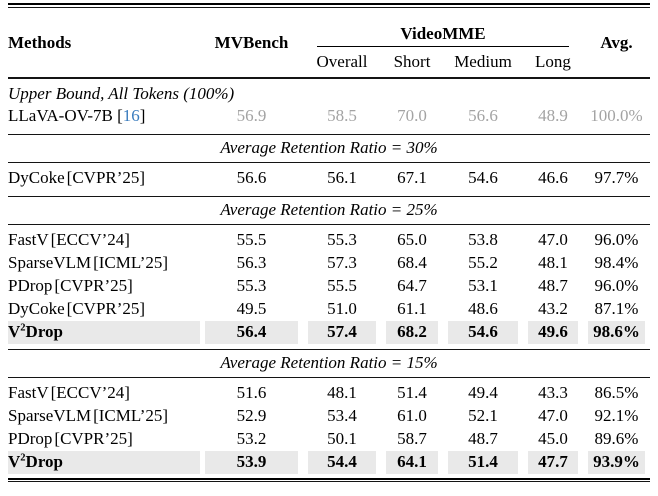 This screenshot has width=658, height=496. I want to click on mvbench-value: 55.5, so click(251, 239).